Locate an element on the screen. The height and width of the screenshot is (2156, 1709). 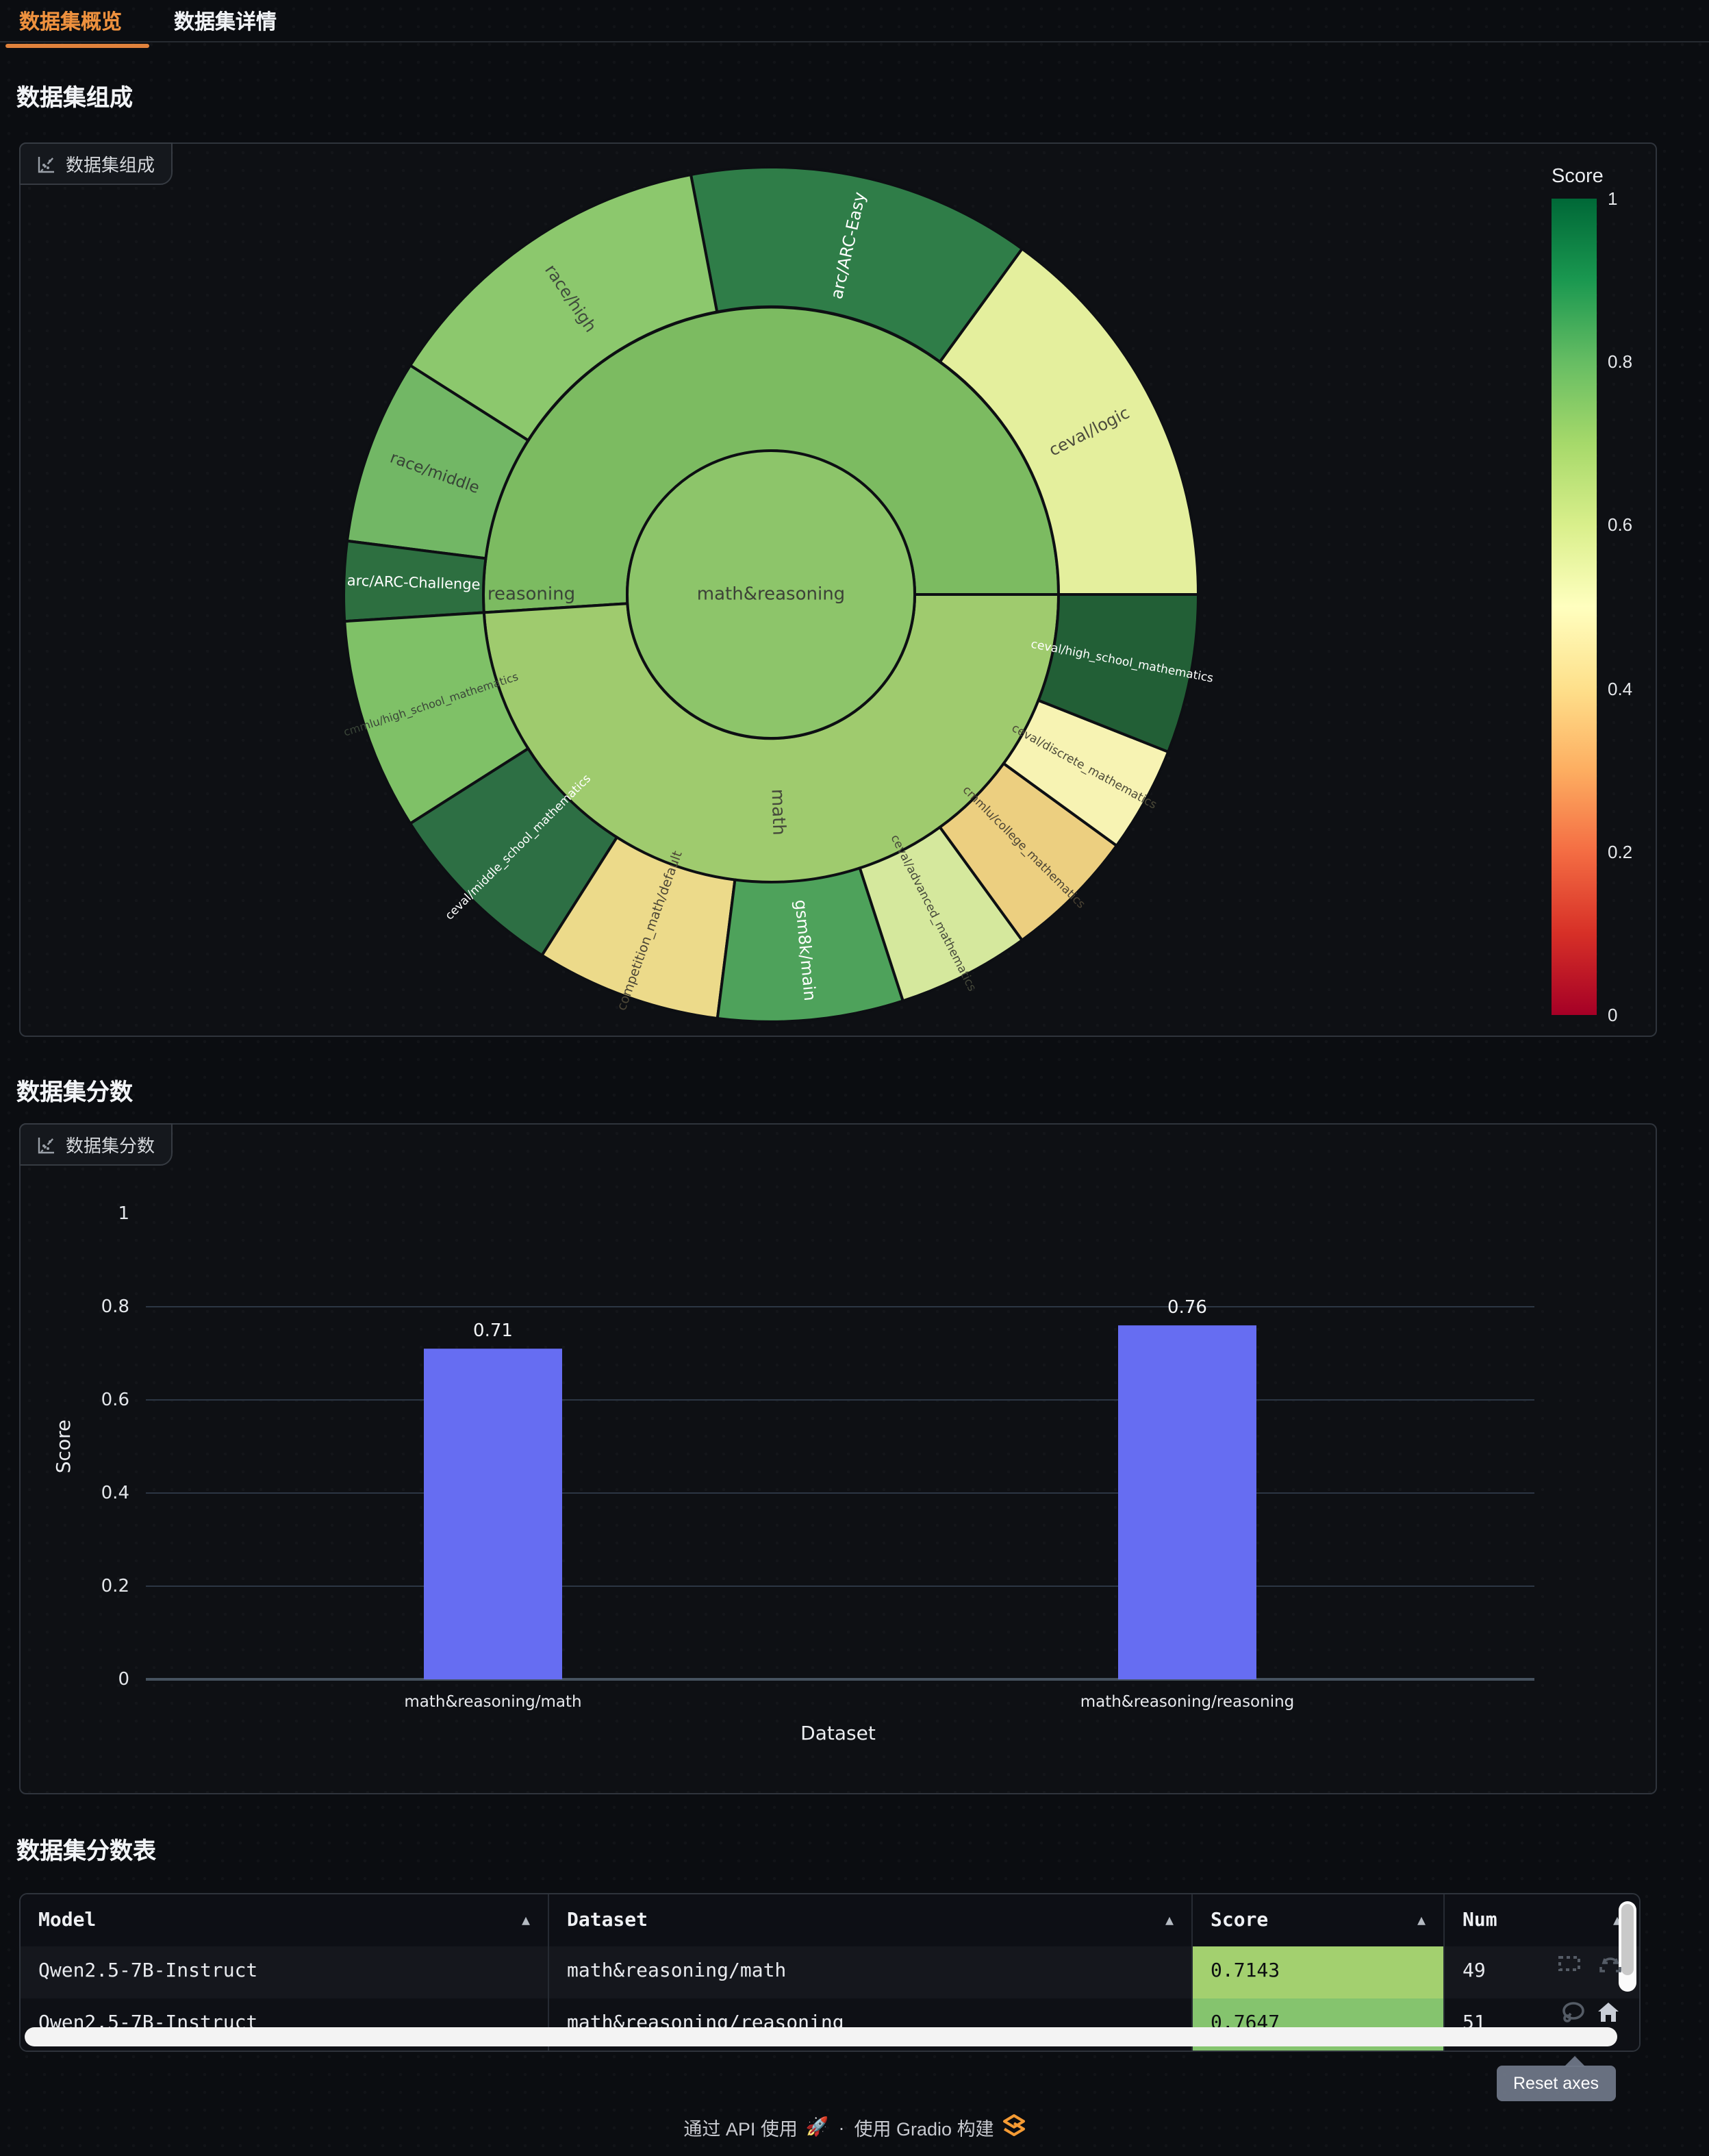
sunburst-segment-ceval/high_school_mathematics is located at coordinates (1118, 673).